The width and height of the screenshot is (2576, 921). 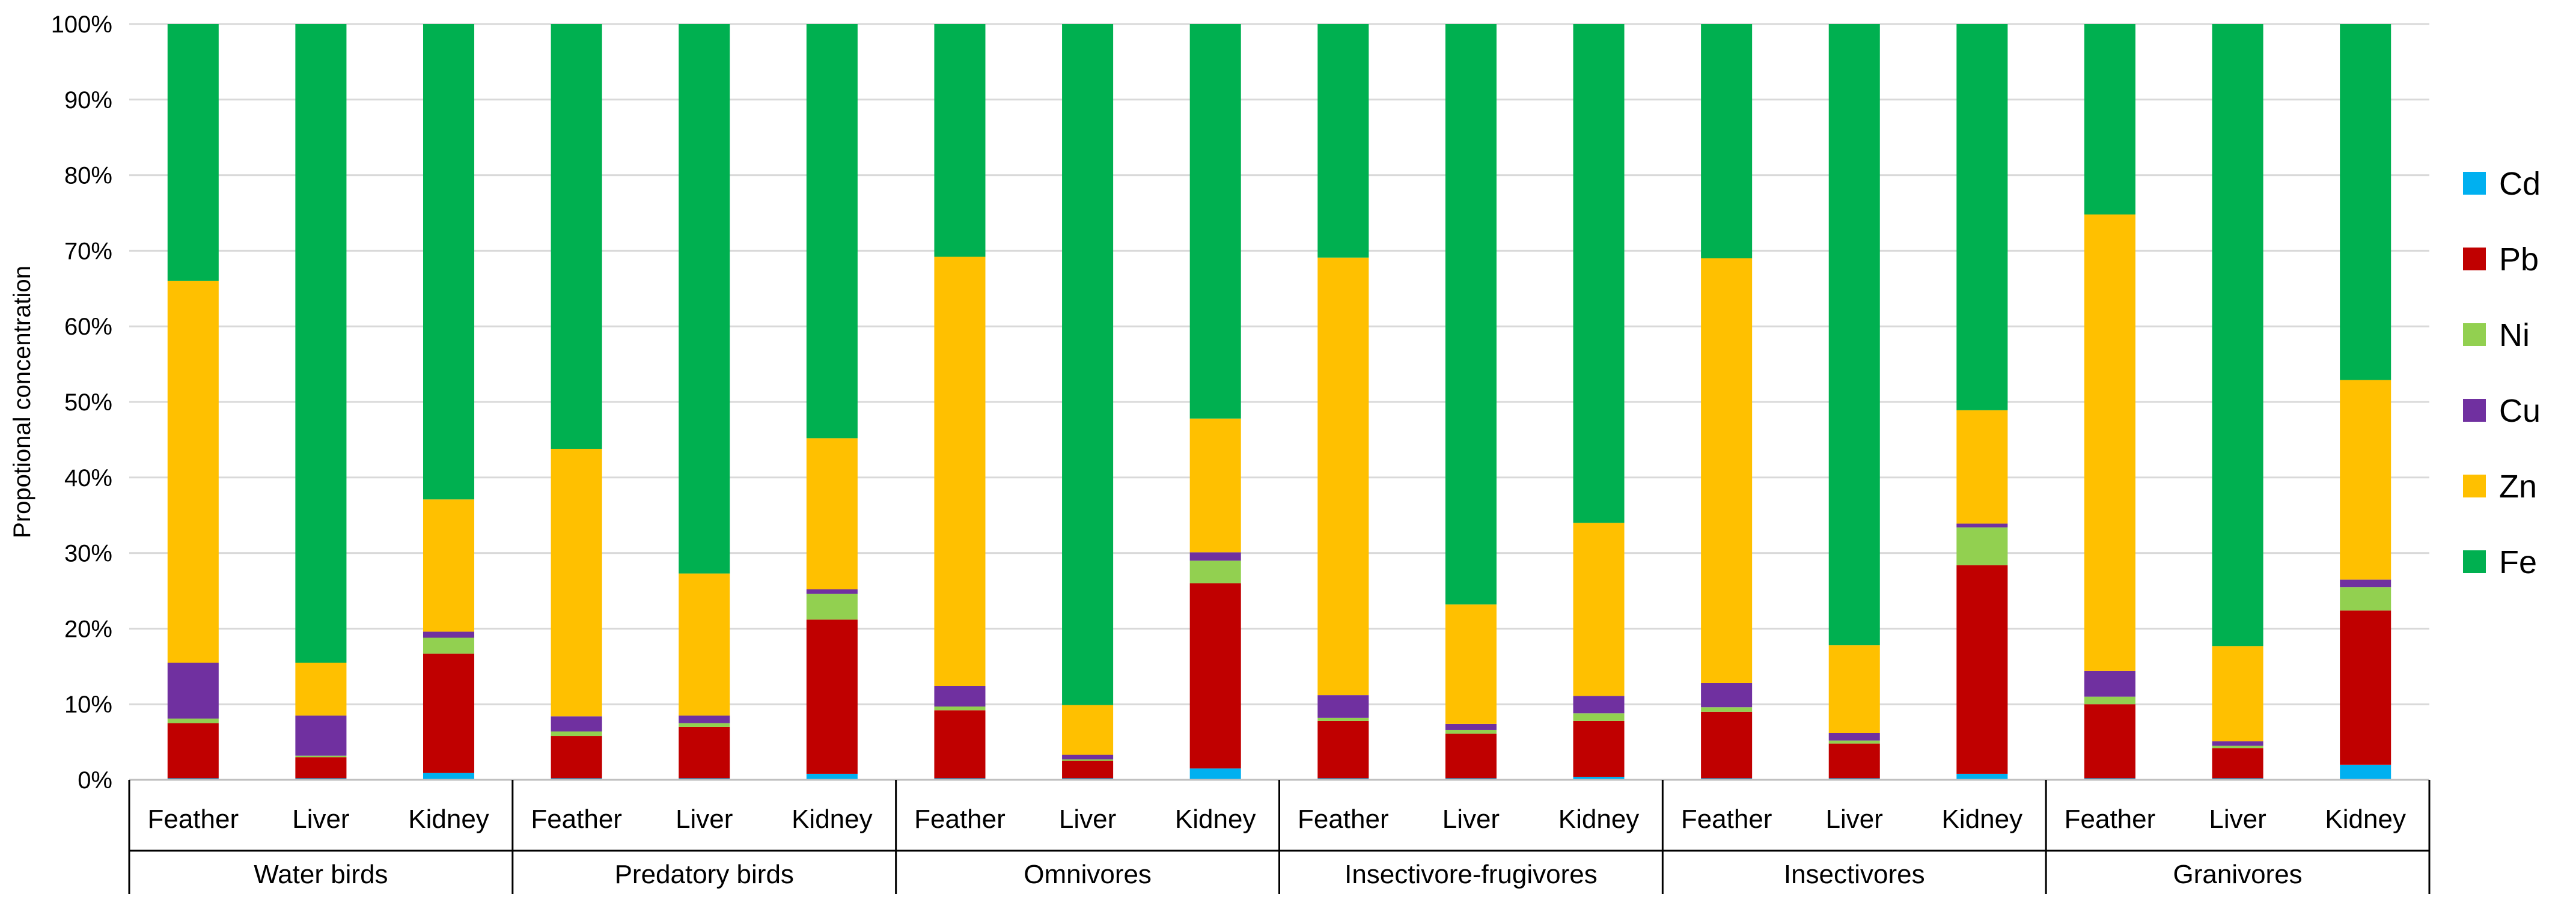 What do you see at coordinates (2474, 562) in the screenshot?
I see `legend-swatch-fe` at bounding box center [2474, 562].